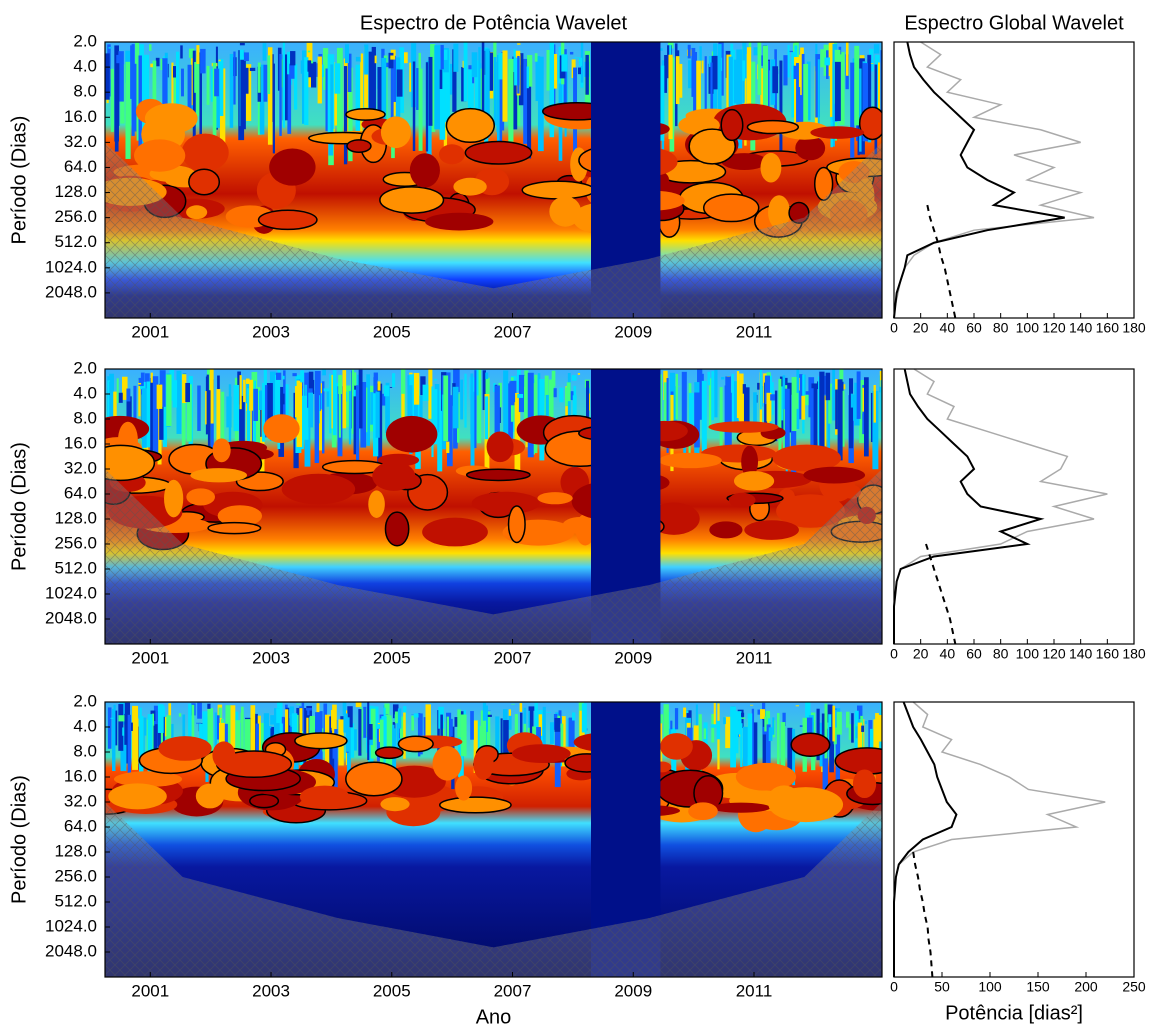 The image size is (1149, 1032). Describe the element at coordinates (80, 775) in the screenshot. I see `y-tick-label: 16.0` at that location.